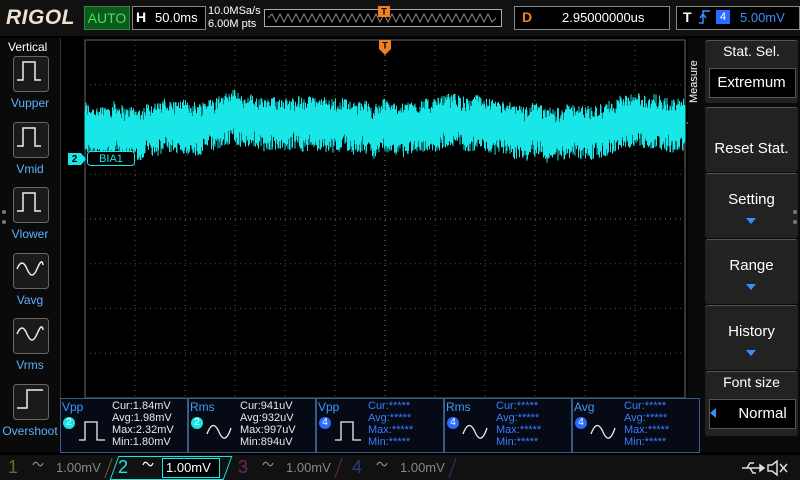  Describe the element at coordinates (754, 468) in the screenshot. I see `usb-icon` at that location.